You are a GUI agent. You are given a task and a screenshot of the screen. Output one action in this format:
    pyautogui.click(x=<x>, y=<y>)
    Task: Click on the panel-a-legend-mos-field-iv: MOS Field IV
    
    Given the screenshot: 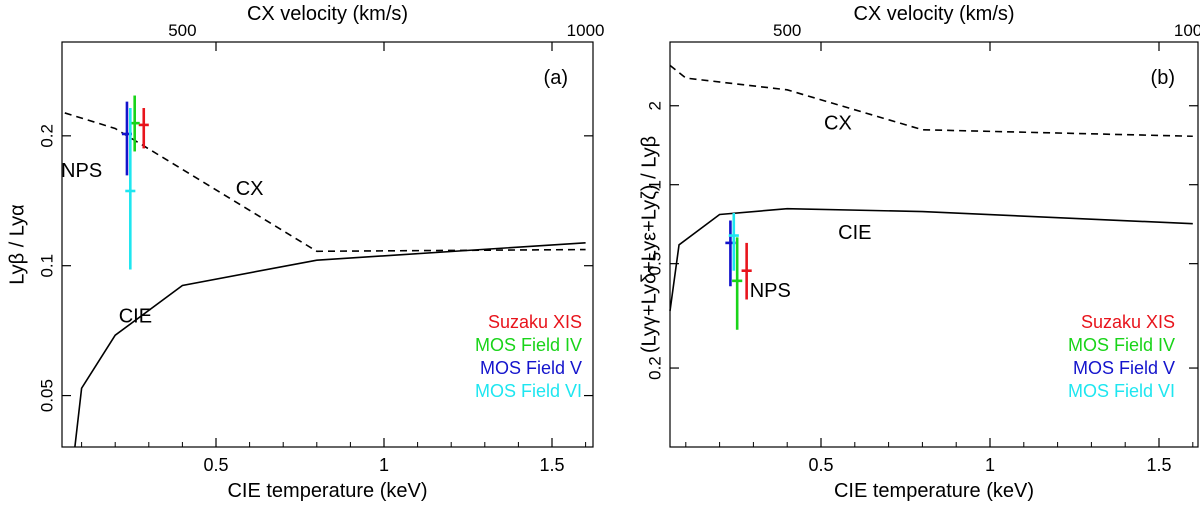 What is the action you would take?
    pyautogui.click(x=528, y=345)
    